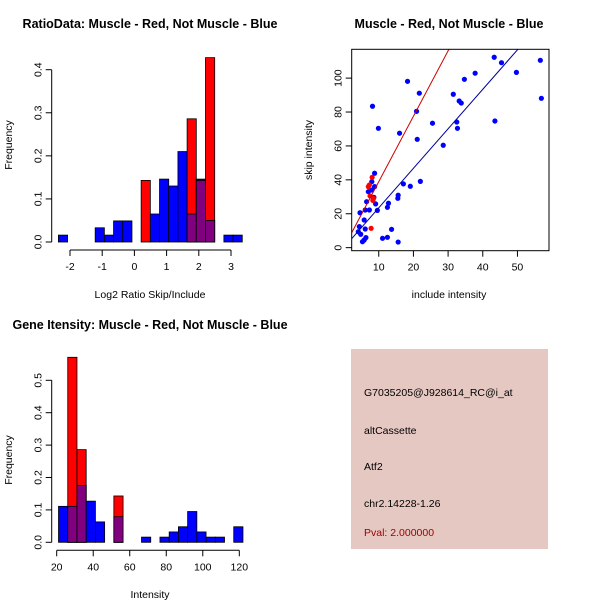  I want to click on x-tick-label: 40, so click(93, 567).